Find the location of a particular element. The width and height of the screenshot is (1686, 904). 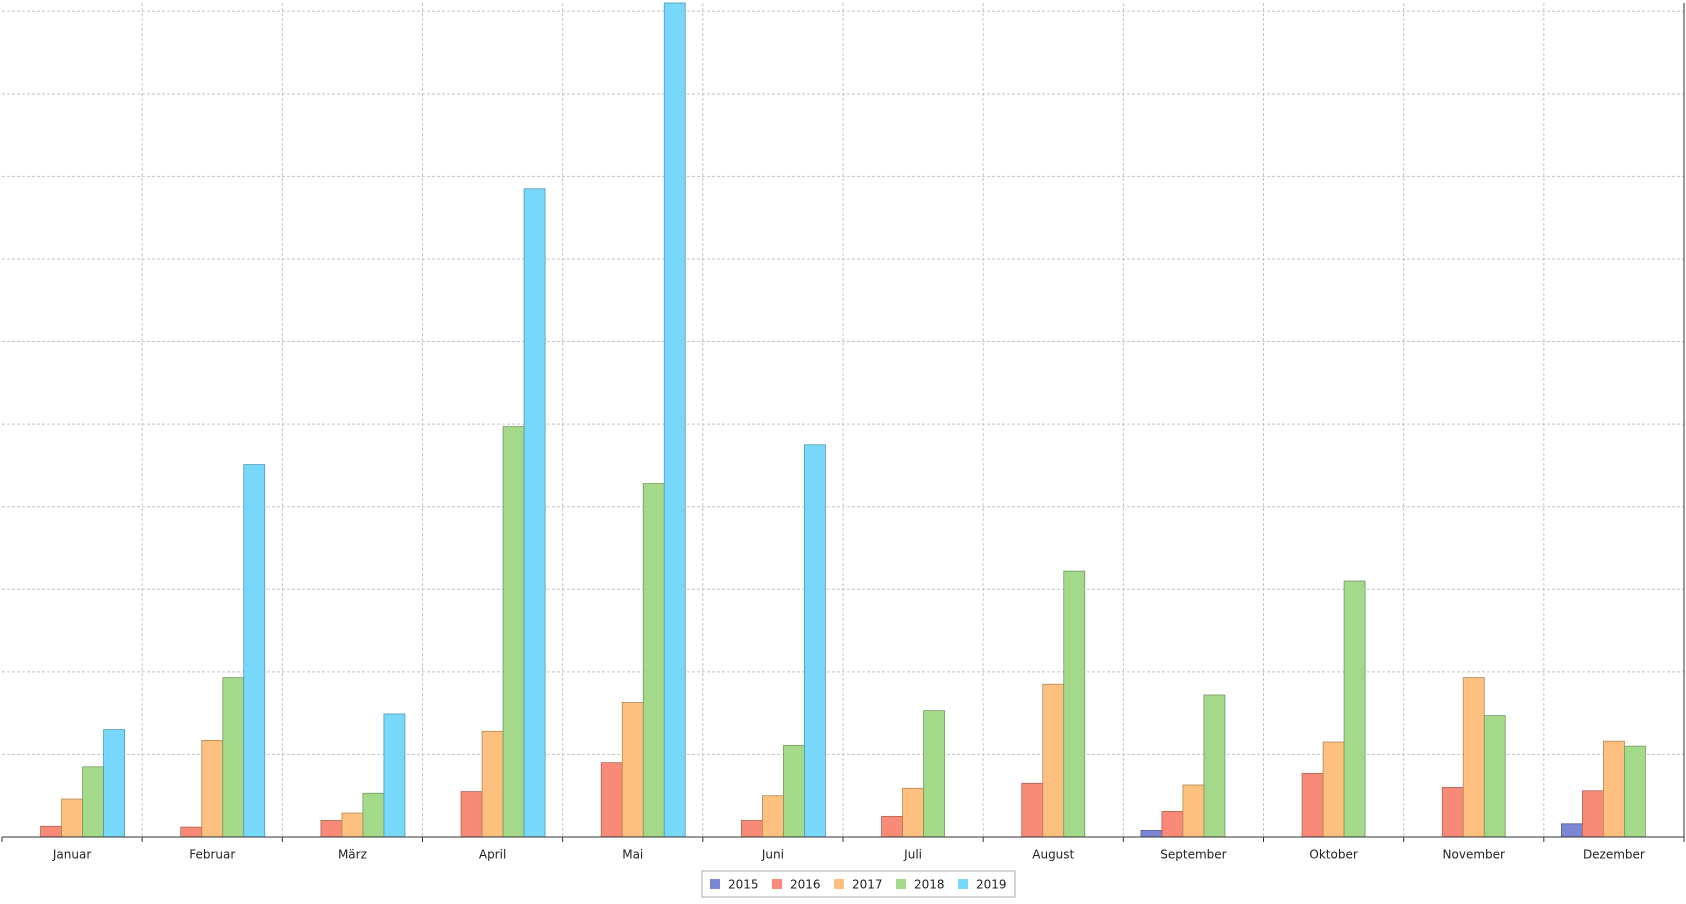

x-tick-label: September is located at coordinates (1193, 855).